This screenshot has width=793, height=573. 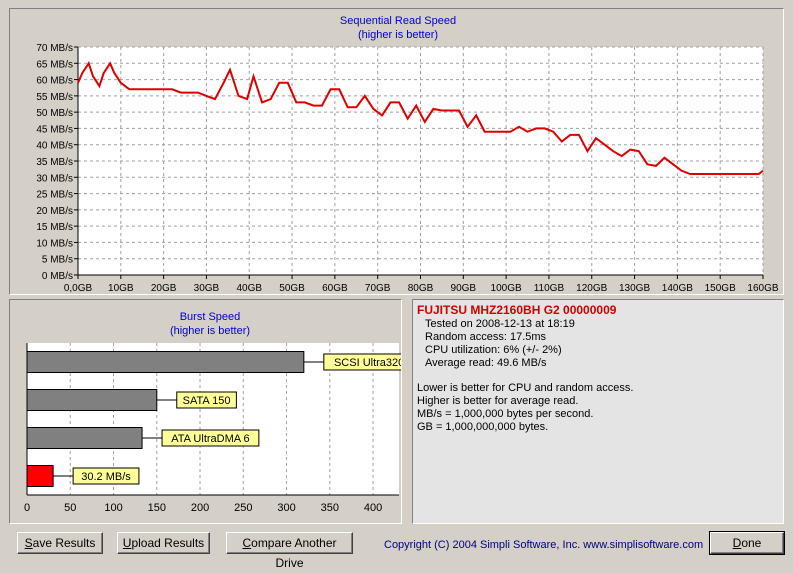 What do you see at coordinates (27, 508) in the screenshot?
I see `burst-x-tick-label: 0` at bounding box center [27, 508].